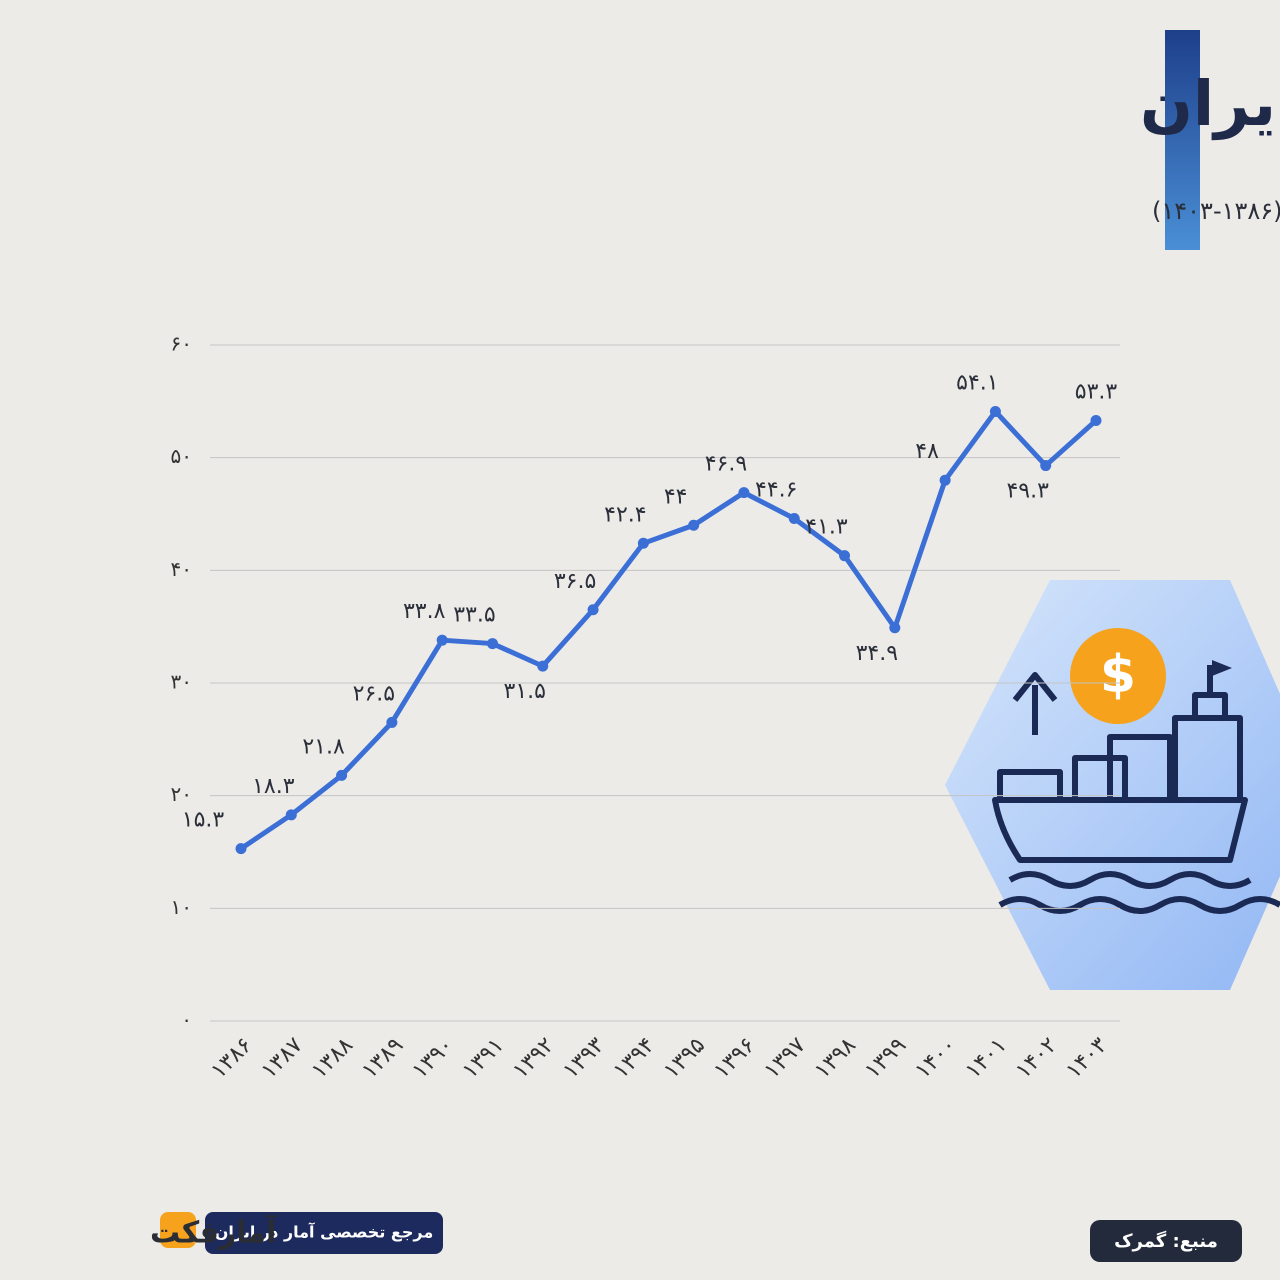  I want to click on data-label: ۴۸, so click(927, 451).